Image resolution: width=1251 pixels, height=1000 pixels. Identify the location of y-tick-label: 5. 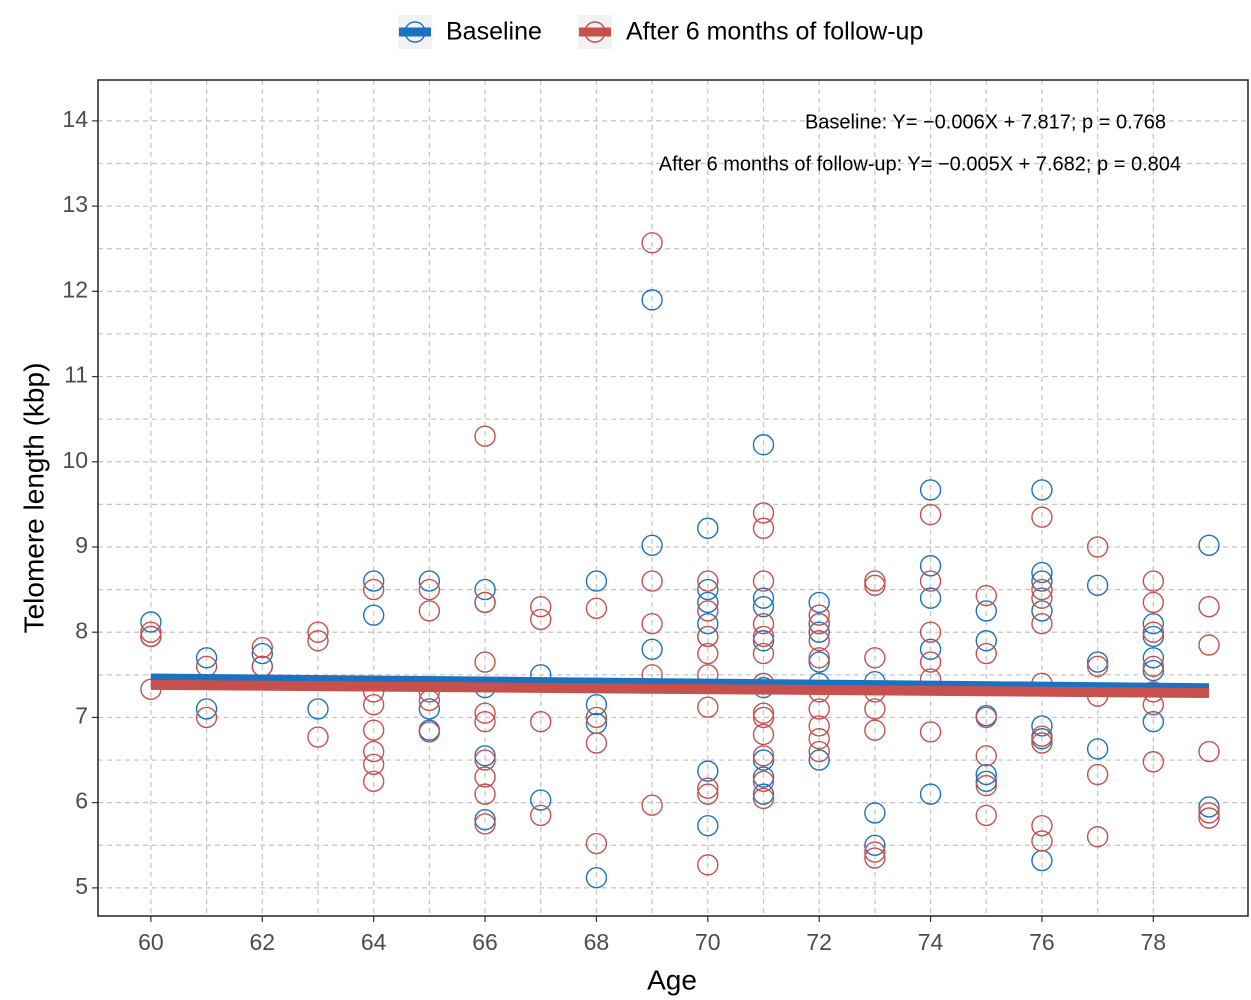
(81, 886).